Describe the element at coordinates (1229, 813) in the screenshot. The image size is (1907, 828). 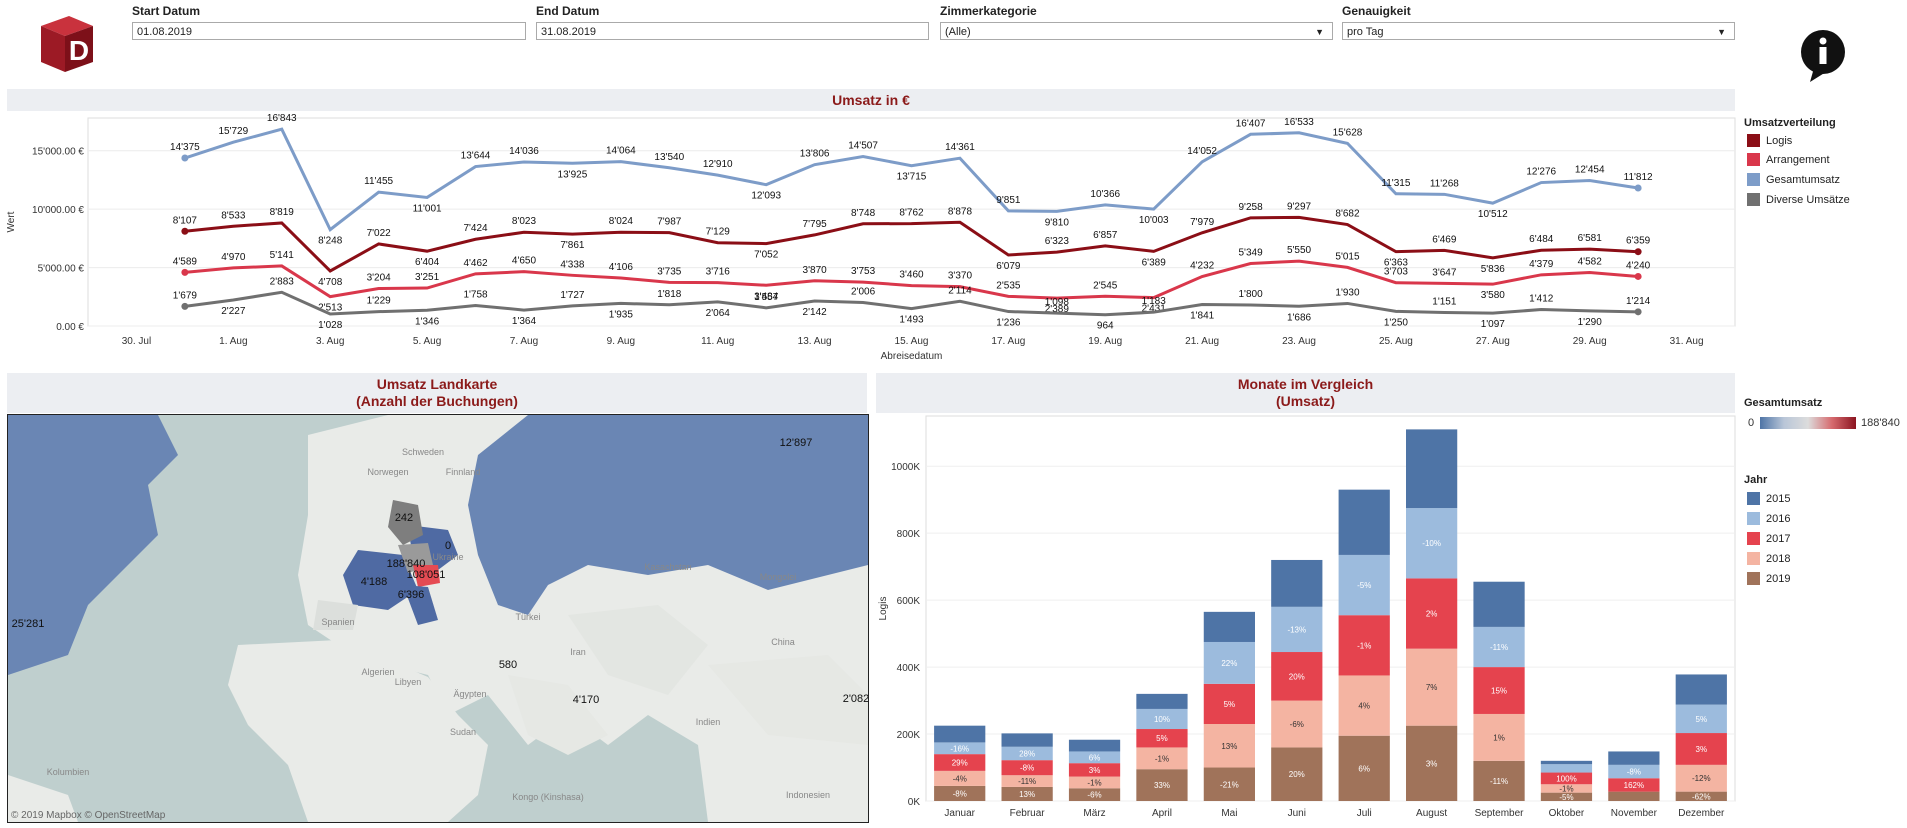
I see `x-tick-label: Mai` at that location.